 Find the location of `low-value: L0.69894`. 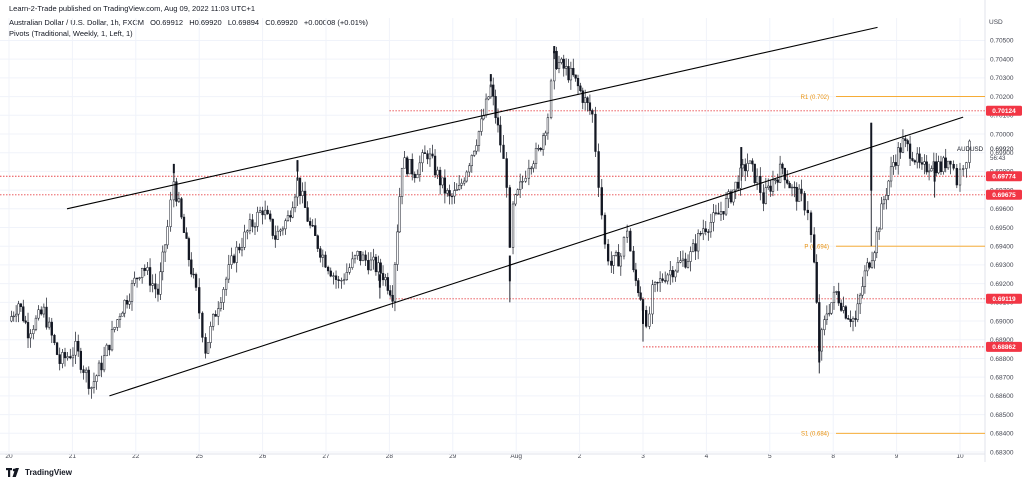

low-value: L0.69894 is located at coordinates (243, 22).